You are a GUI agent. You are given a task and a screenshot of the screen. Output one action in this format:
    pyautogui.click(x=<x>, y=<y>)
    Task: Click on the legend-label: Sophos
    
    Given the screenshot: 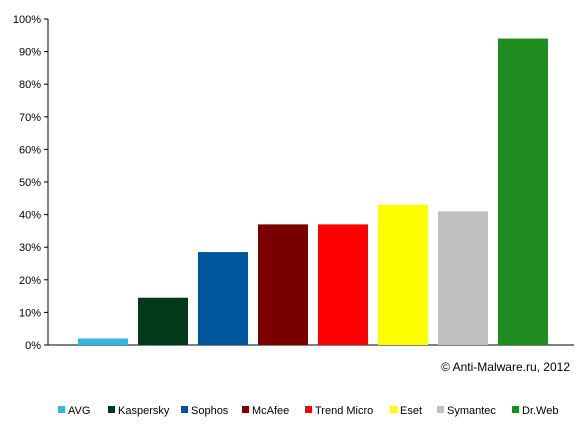 What is the action you would take?
    pyautogui.click(x=210, y=411)
    